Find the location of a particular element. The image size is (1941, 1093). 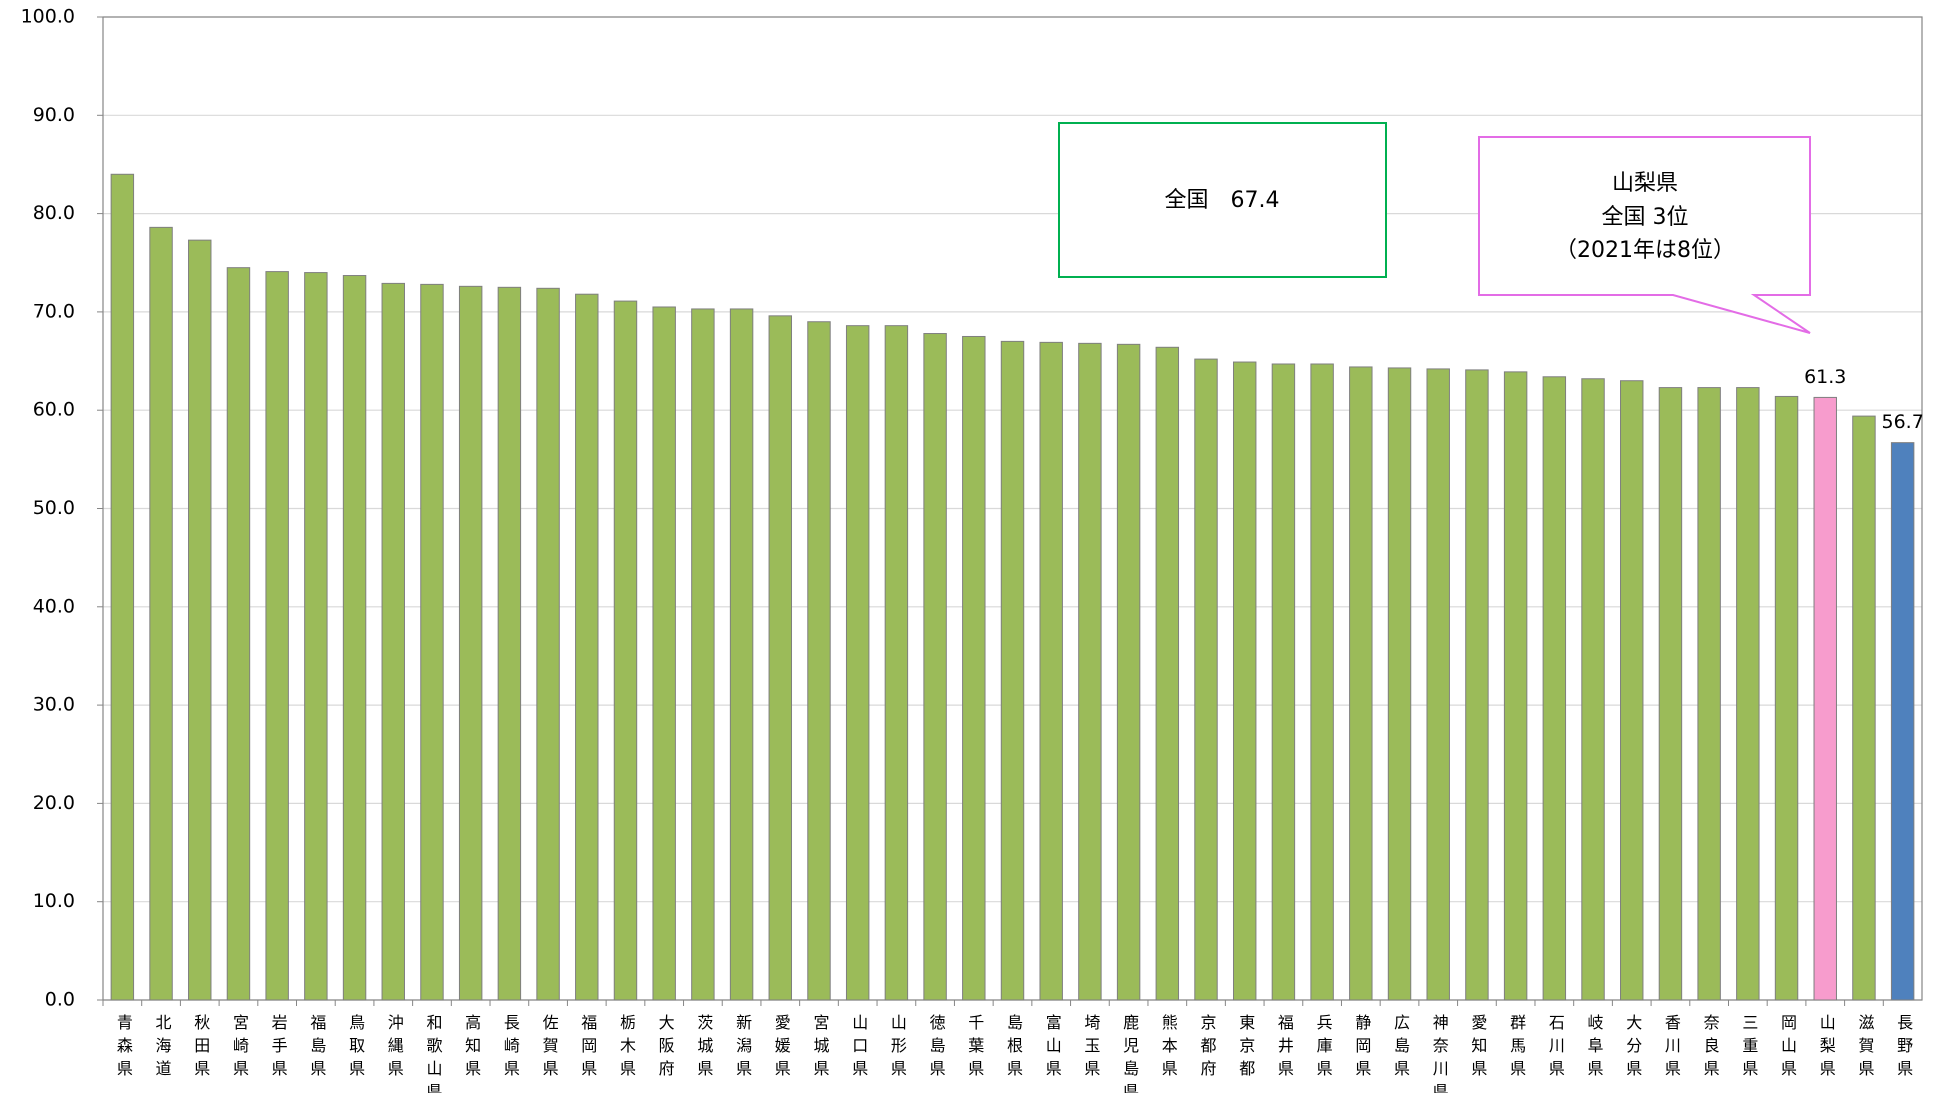

x-tick-label: 神奈川県 is located at coordinates (1439, 1053).